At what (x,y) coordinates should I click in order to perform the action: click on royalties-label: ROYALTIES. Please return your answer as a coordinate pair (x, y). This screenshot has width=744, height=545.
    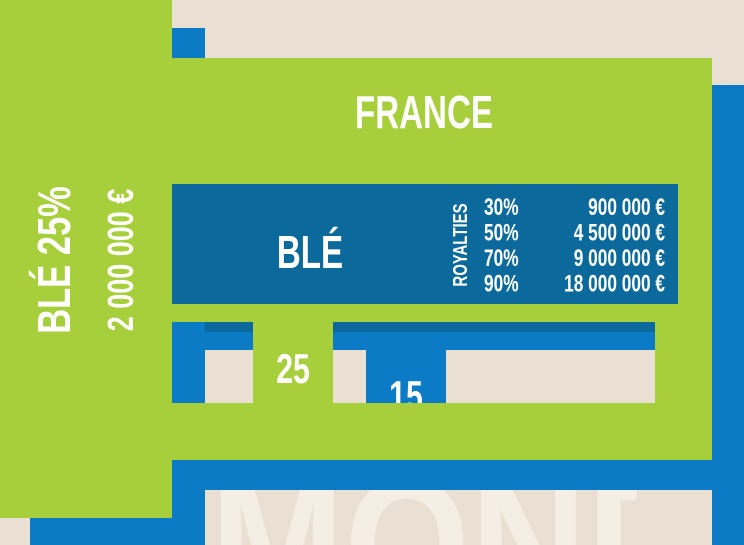
    Looking at the image, I should click on (460, 244).